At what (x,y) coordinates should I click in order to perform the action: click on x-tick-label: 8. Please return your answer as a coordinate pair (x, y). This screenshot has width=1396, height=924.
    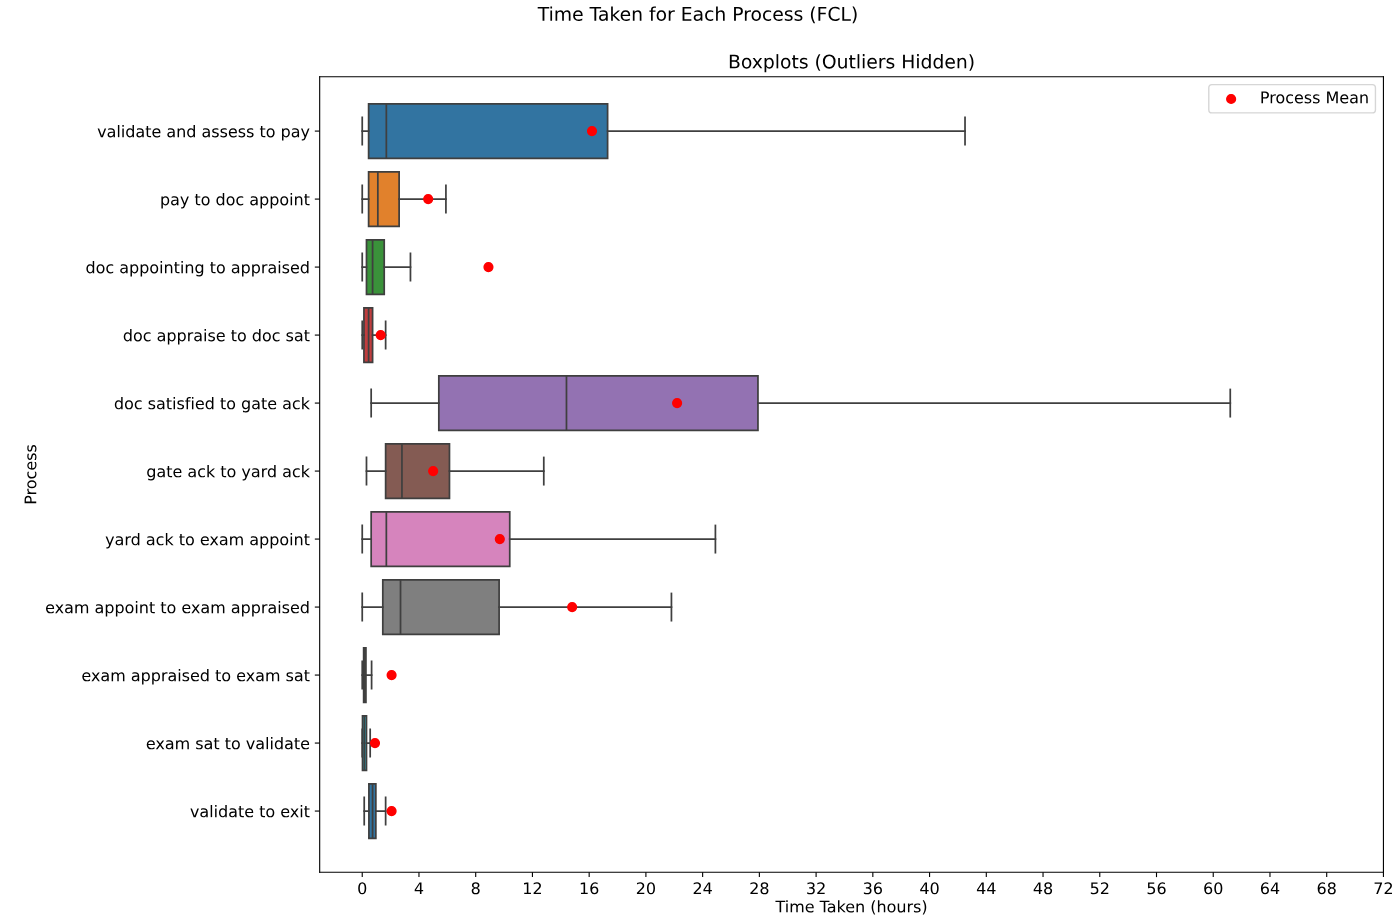
    Looking at the image, I should click on (475, 888).